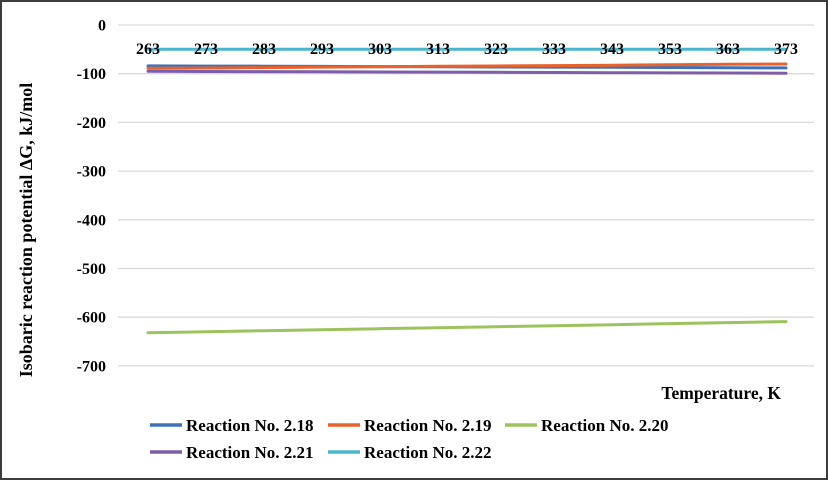  Describe the element at coordinates (786, 49) in the screenshot. I see `x-tick-label: 373` at that location.